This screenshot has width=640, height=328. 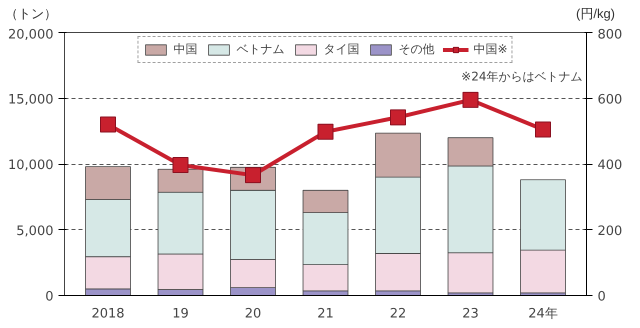 What do you see at coordinates (31, 35) in the screenshot?
I see `y-tick-label: 20,000` at bounding box center [31, 35].